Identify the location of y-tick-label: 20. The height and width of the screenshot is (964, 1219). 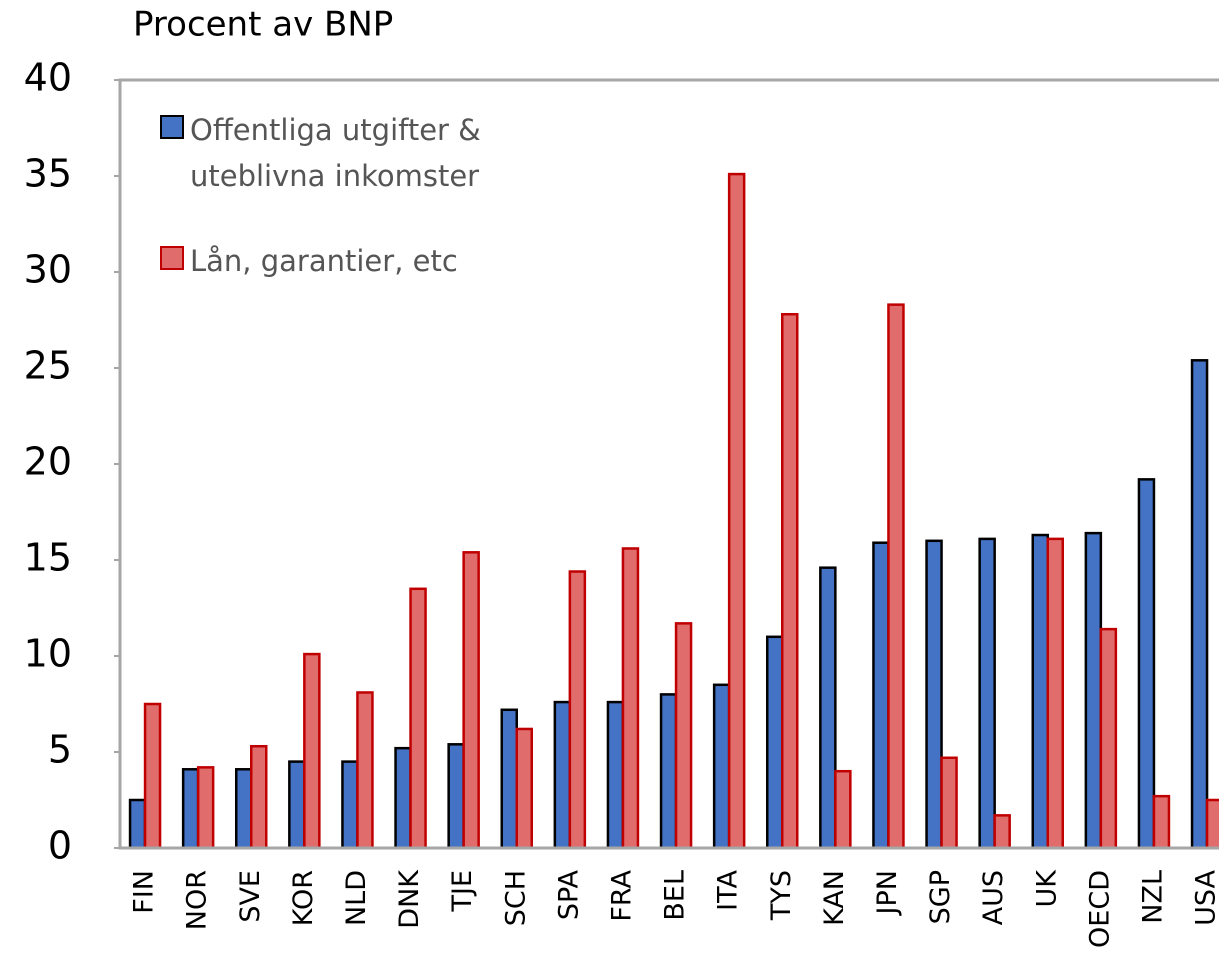
(48, 462).